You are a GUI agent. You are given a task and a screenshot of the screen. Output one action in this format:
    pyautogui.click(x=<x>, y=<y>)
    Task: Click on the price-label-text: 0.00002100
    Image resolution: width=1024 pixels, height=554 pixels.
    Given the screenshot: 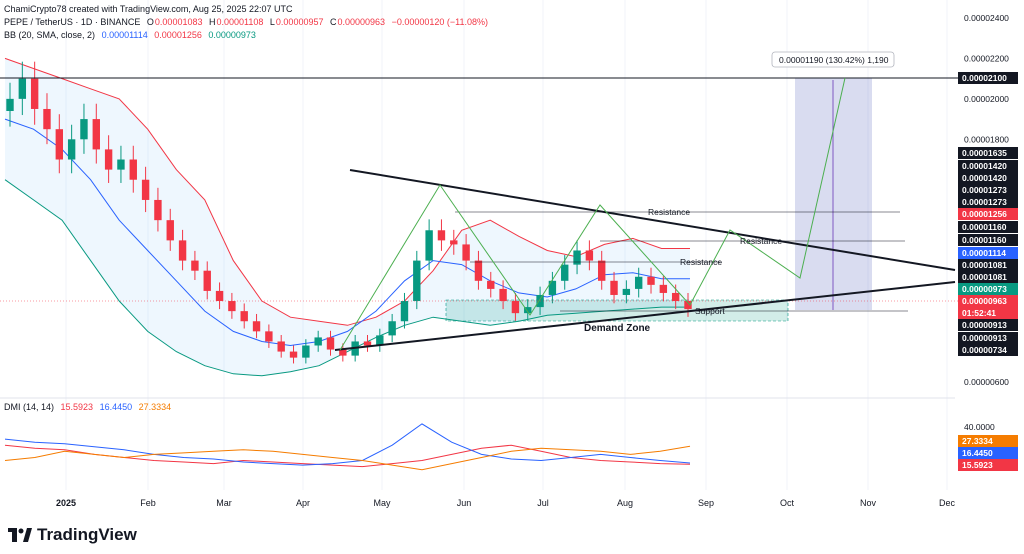 What is the action you would take?
    pyautogui.click(x=984, y=78)
    